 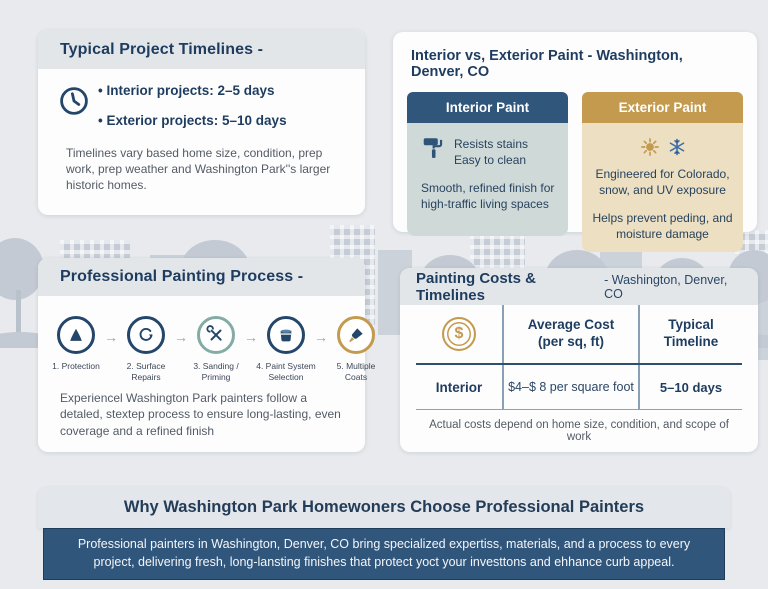 I want to click on process-step-paint-system: 4. Paint System Selection, so click(x=286, y=349).